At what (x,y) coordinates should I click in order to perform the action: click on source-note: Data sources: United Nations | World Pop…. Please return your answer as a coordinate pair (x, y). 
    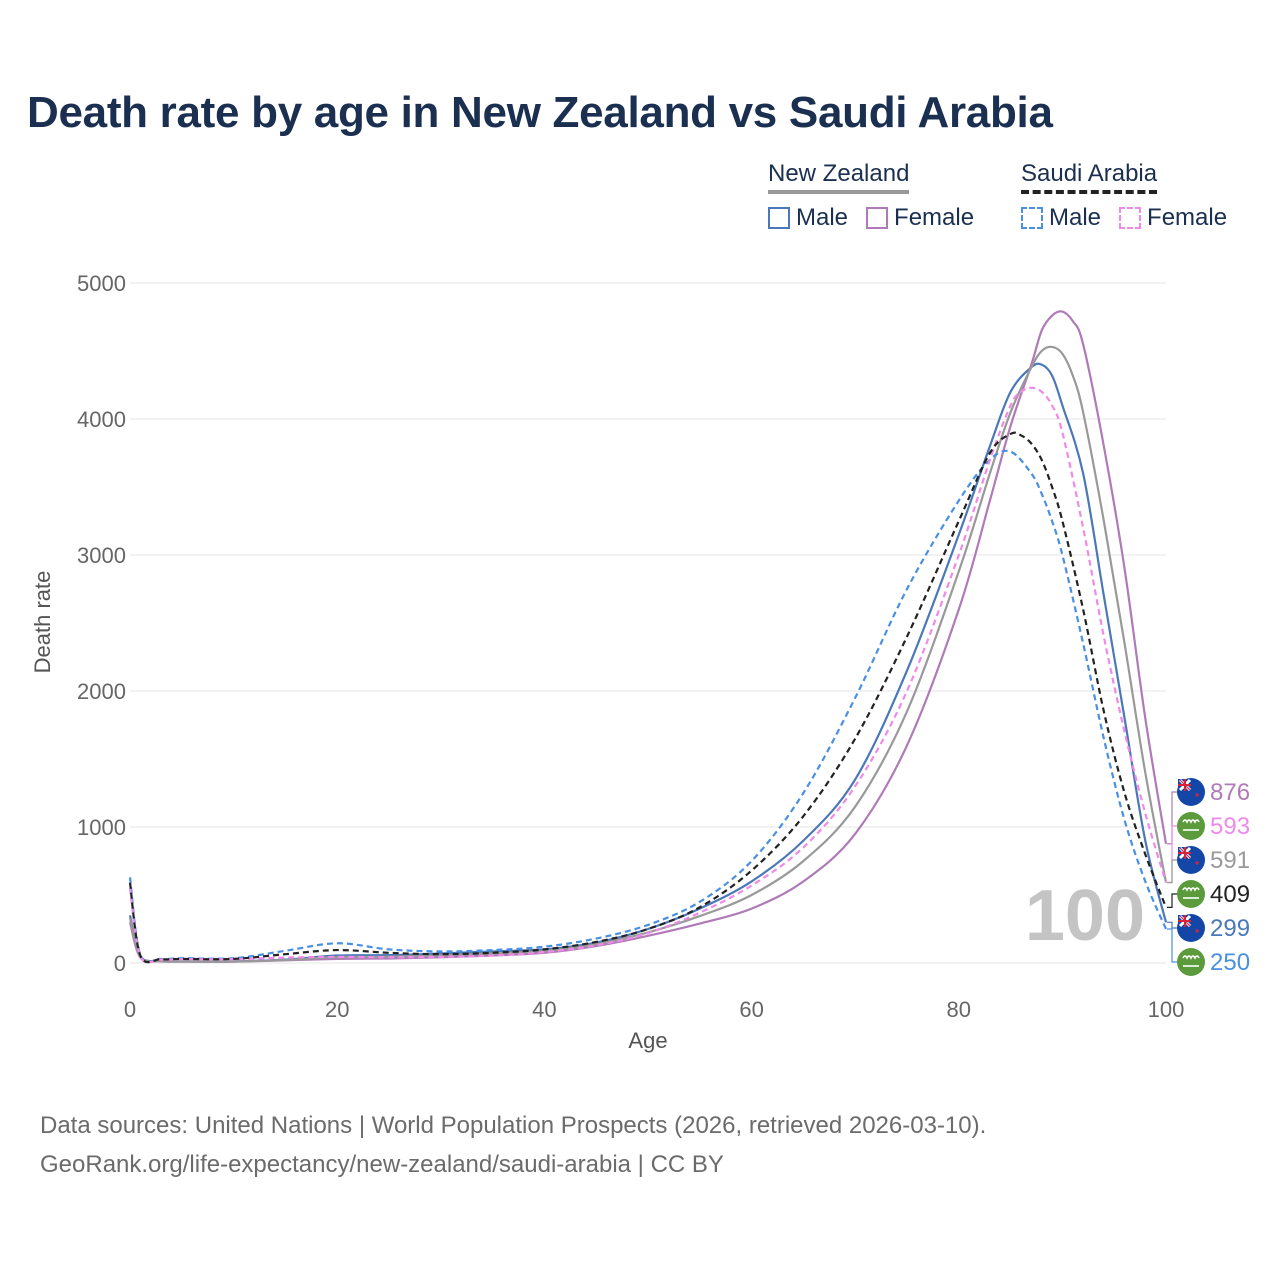
    Looking at the image, I should click on (513, 1125).